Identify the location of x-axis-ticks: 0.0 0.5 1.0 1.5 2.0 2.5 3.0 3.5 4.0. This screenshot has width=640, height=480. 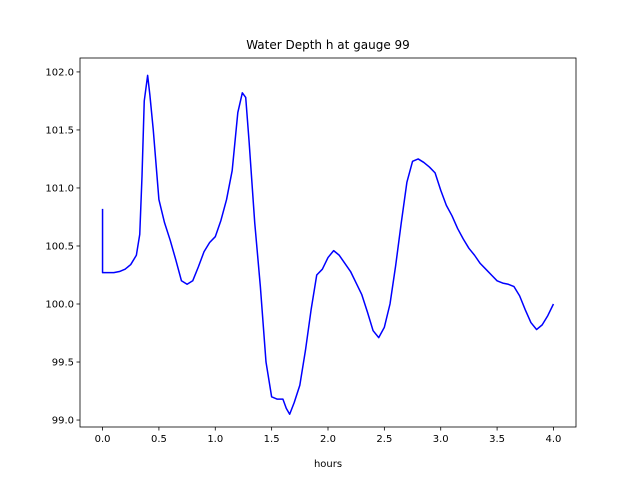
(328, 436).